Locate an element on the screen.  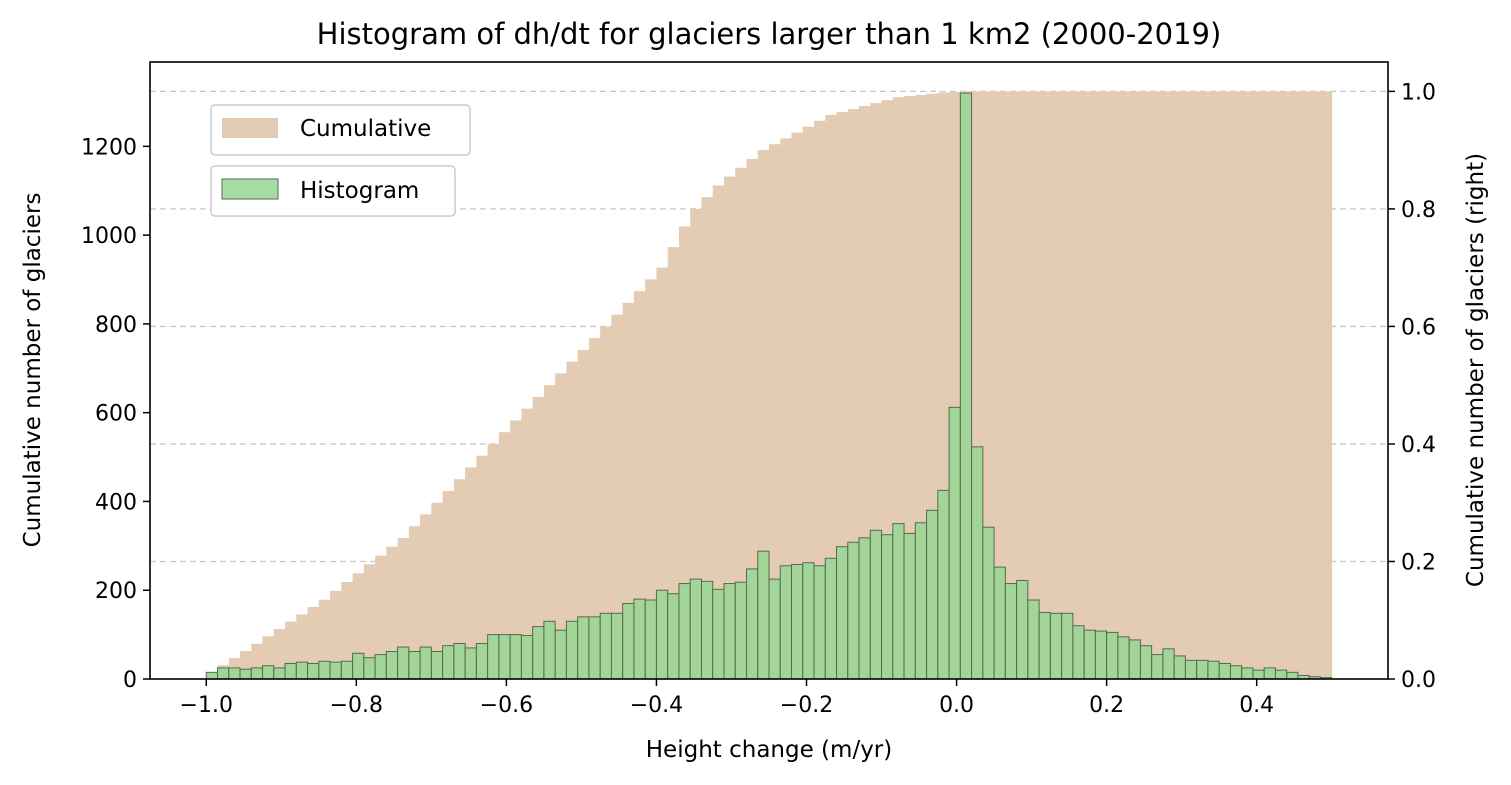
x-axis-ticks: −1.0 −0.8 −0.6 −0.4 −0.2 0.0 0.2 0.4 is located at coordinates (727, 698).